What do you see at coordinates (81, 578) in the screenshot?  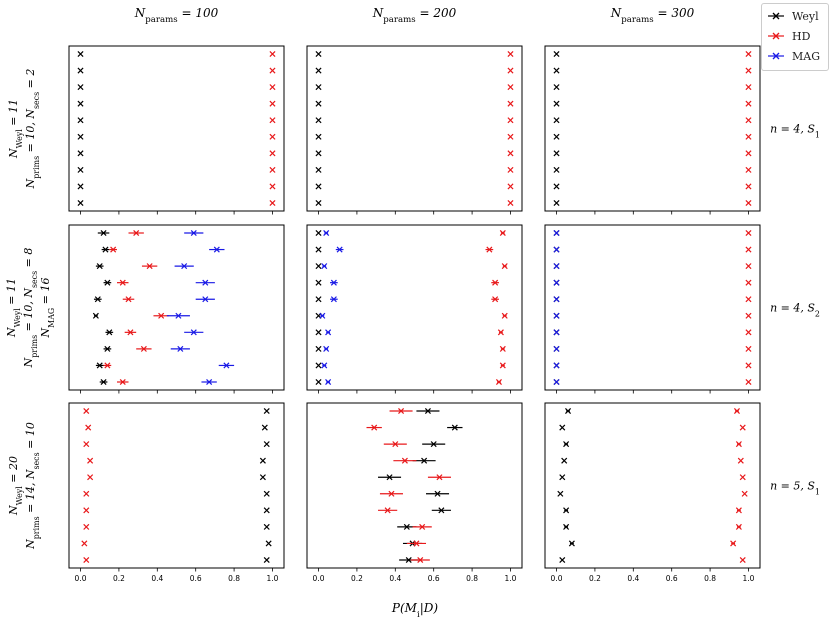 I see `x-tick-label: 0.0` at bounding box center [81, 578].